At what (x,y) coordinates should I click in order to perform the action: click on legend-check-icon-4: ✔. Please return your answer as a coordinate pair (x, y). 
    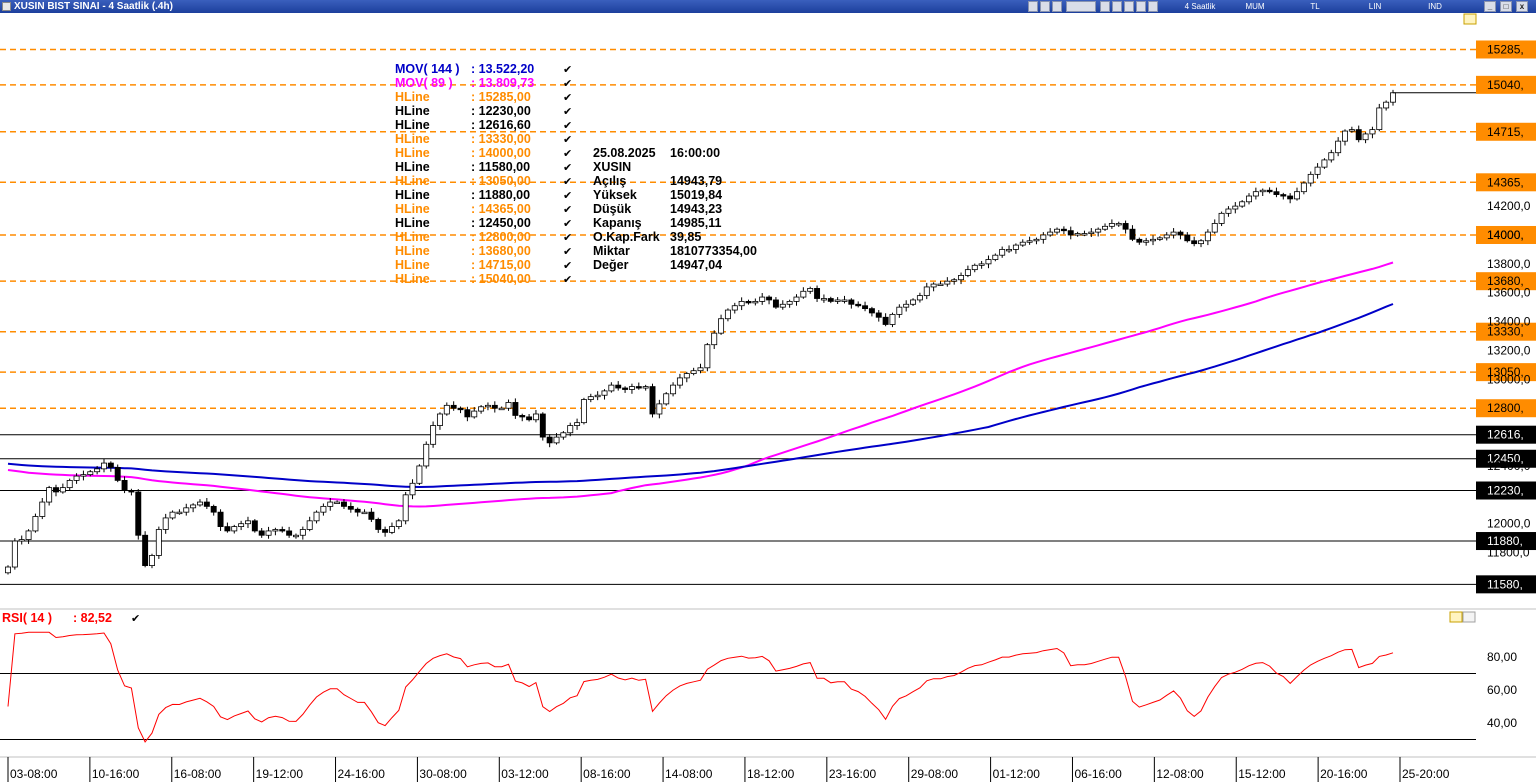
    Looking at the image, I should click on (567, 126).